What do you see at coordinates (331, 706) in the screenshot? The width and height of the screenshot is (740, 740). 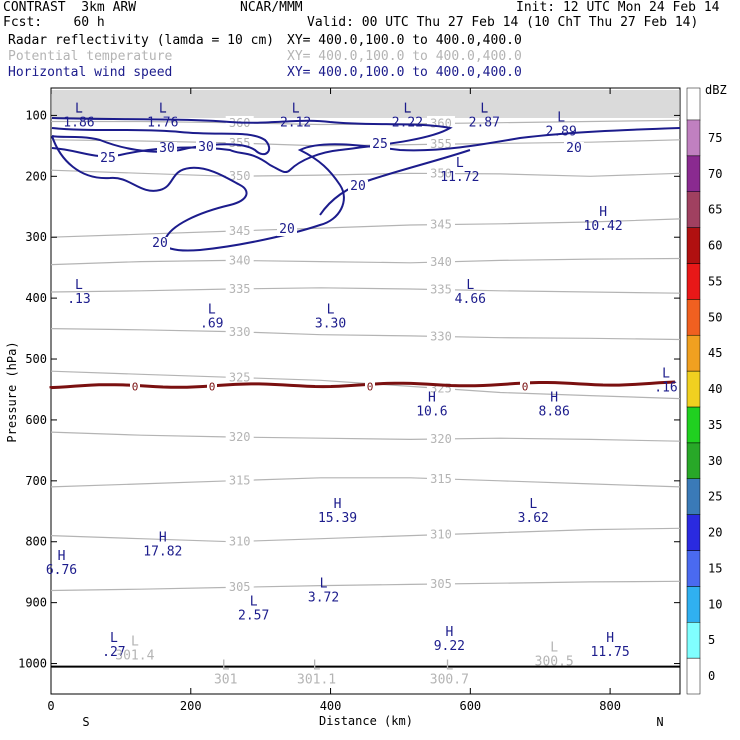 I see `x-tick-label: 400` at bounding box center [331, 706].